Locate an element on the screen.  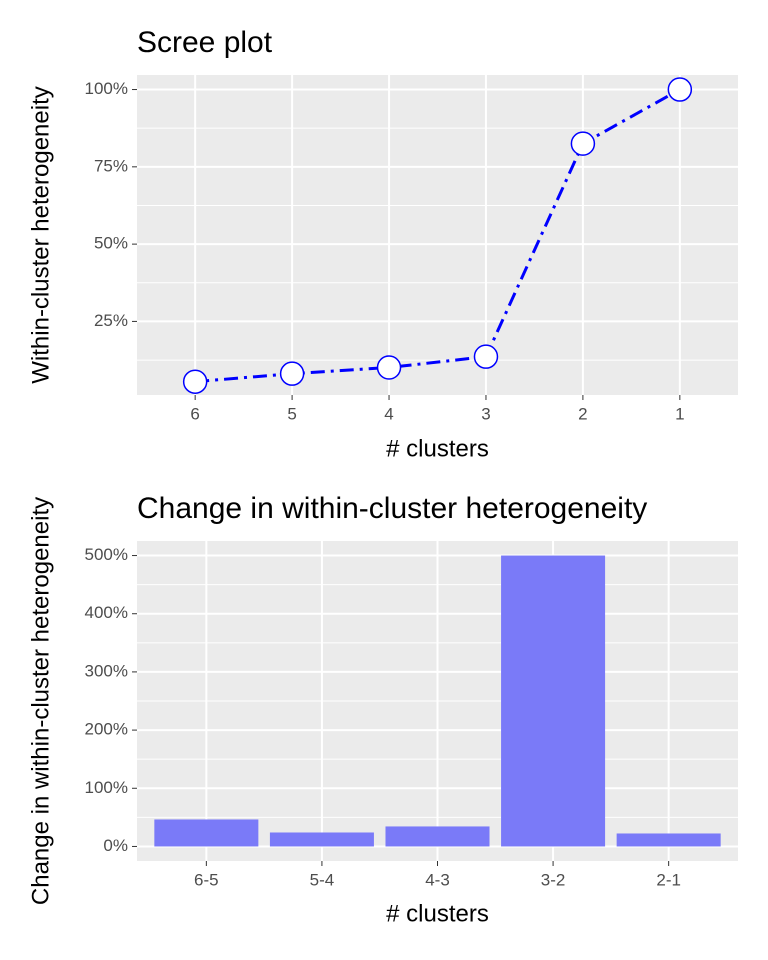
x-tick-label: 4-3 is located at coordinates (437, 879).